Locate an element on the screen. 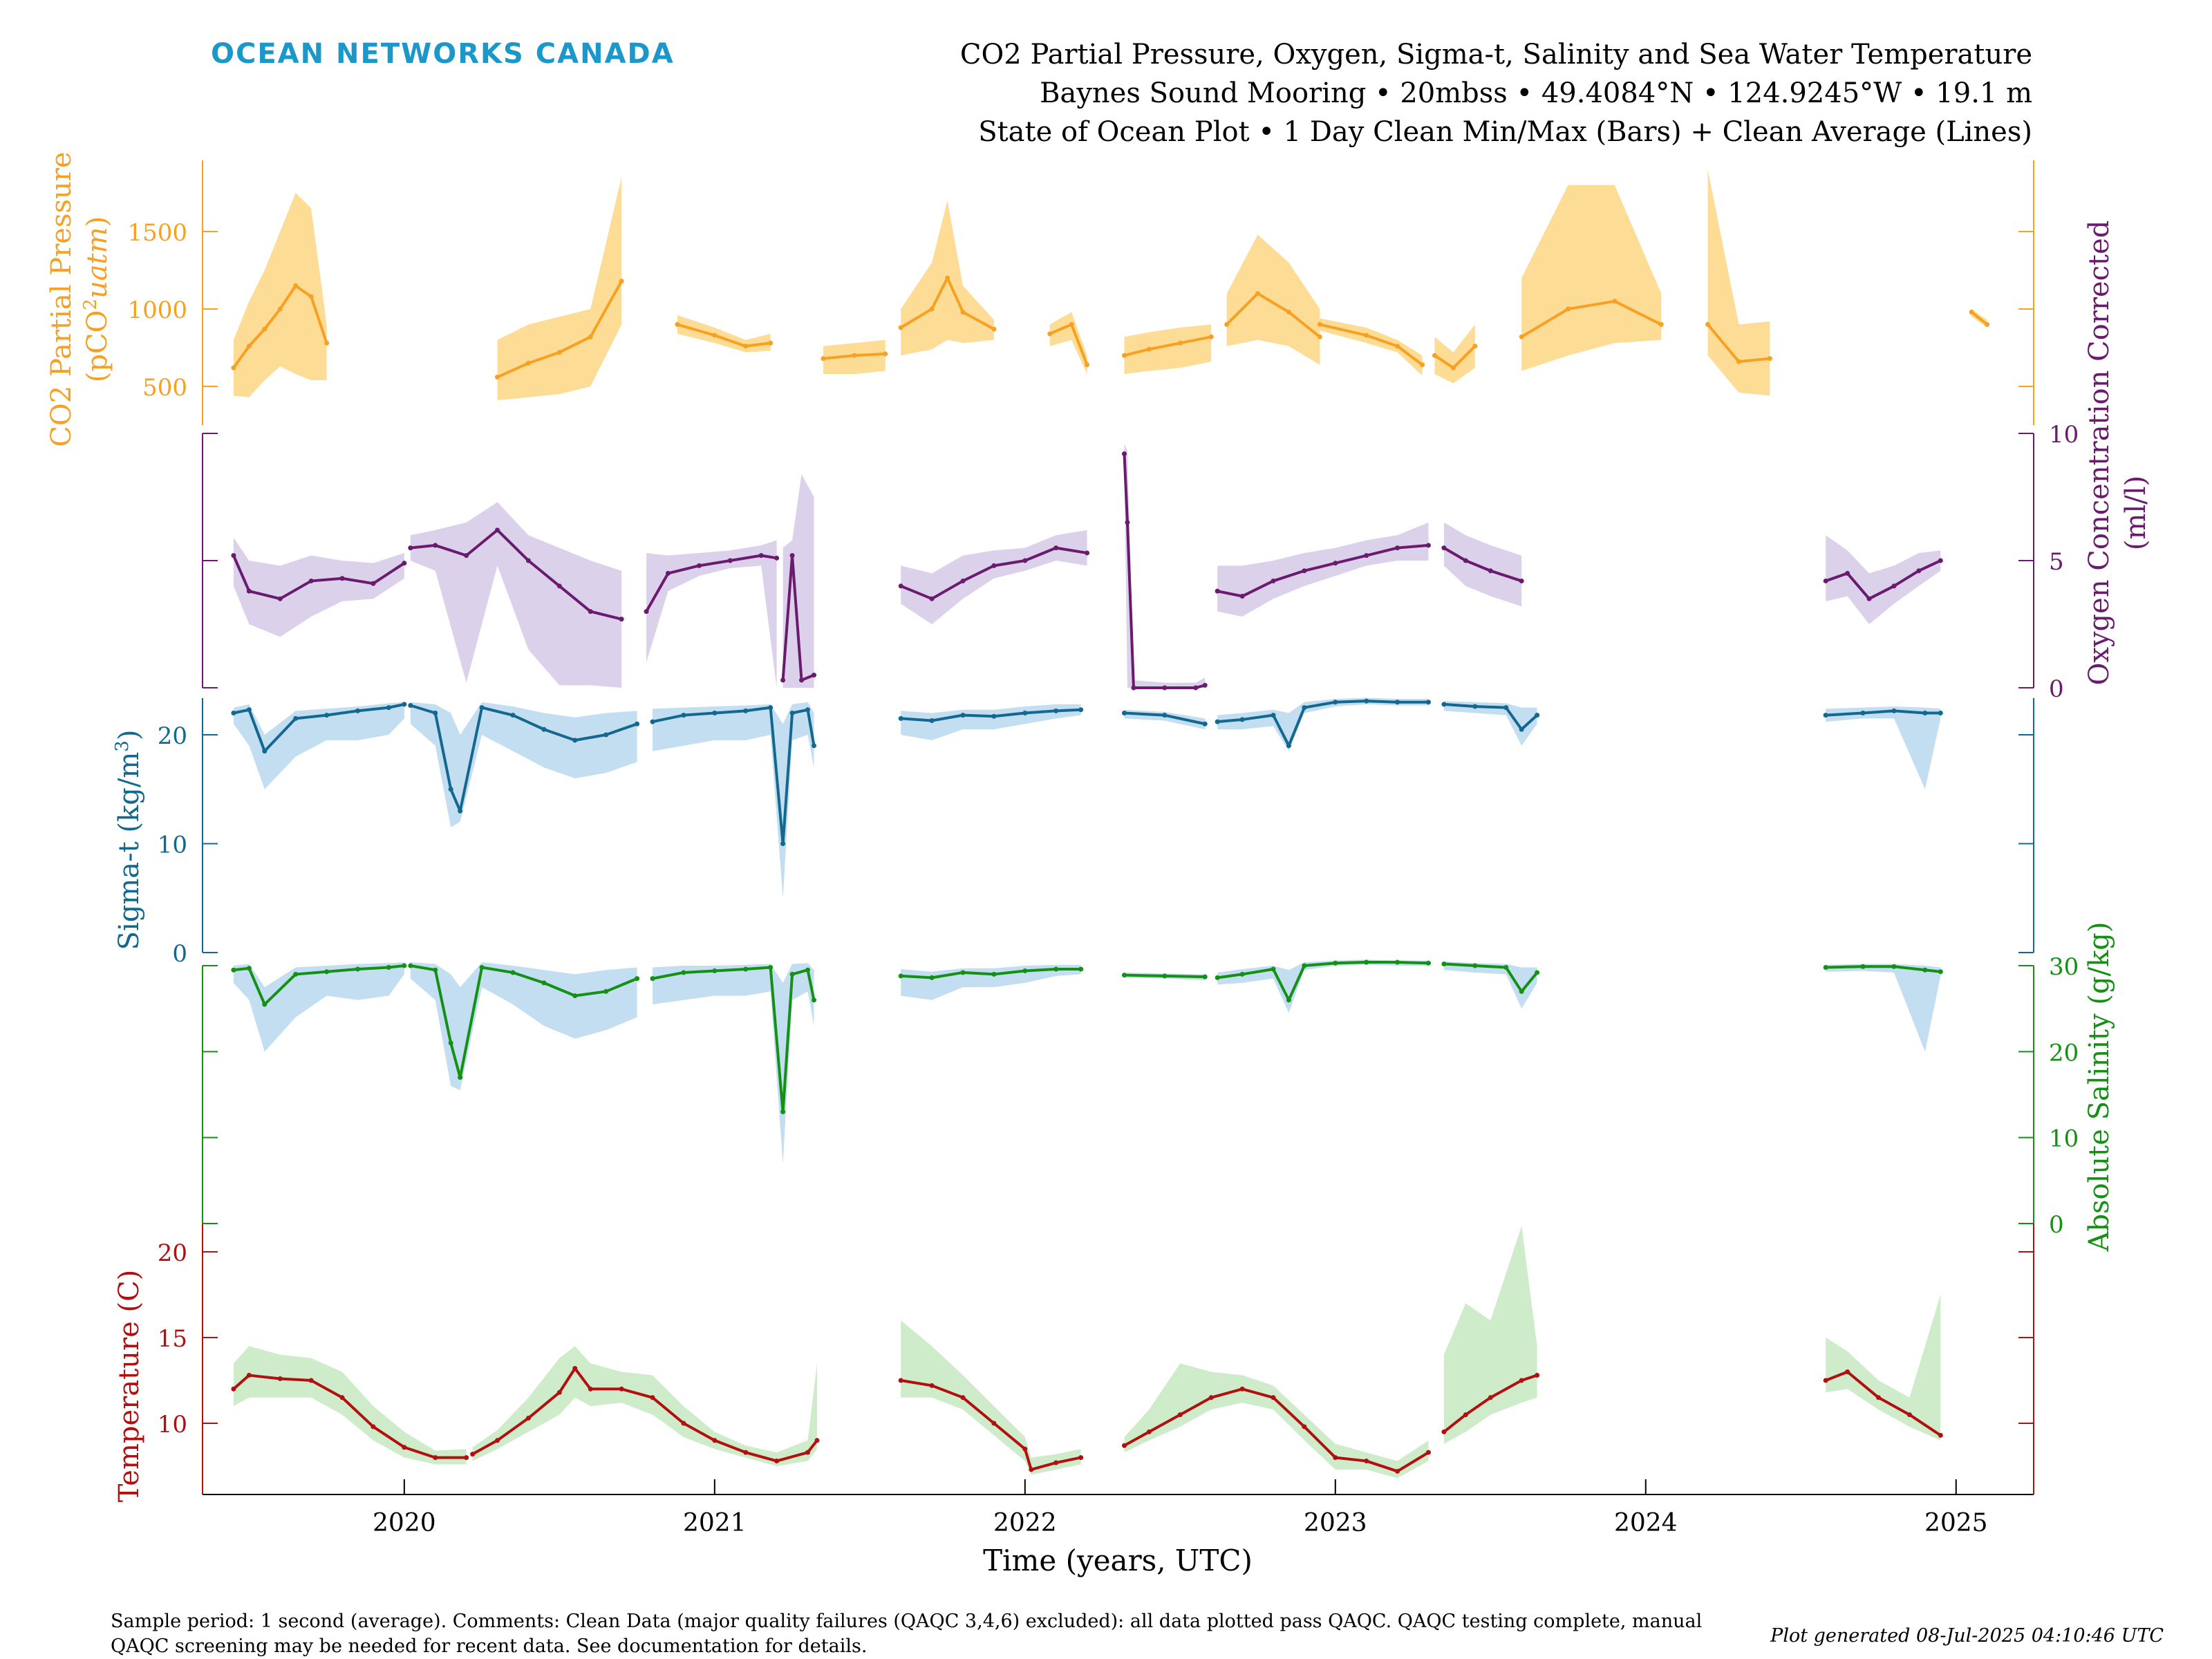 The image size is (2212, 1659). temperature-tick-label: 15 is located at coordinates (172, 1339).